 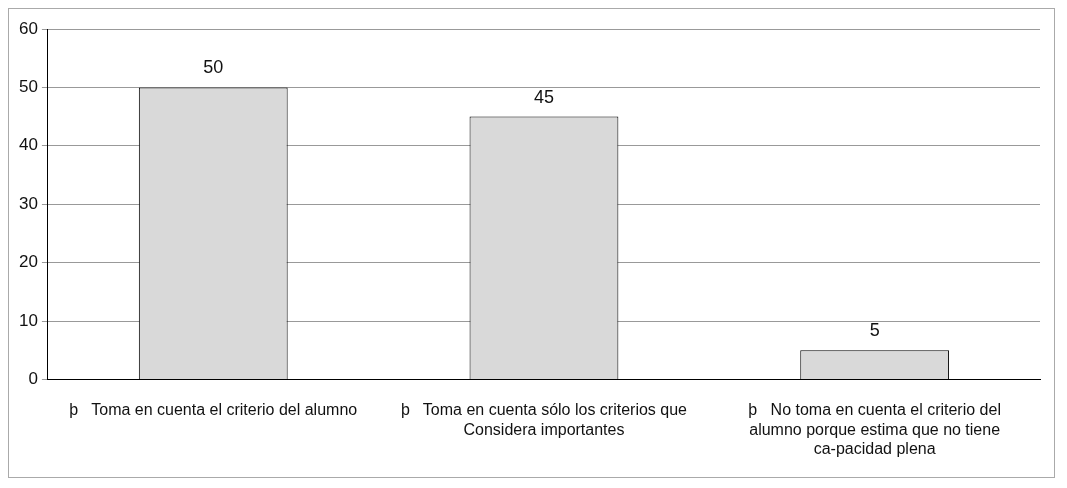 What do you see at coordinates (213, 410) in the screenshot?
I see `x-tick-label: þ Toma en cuenta el criterio del alumno` at bounding box center [213, 410].